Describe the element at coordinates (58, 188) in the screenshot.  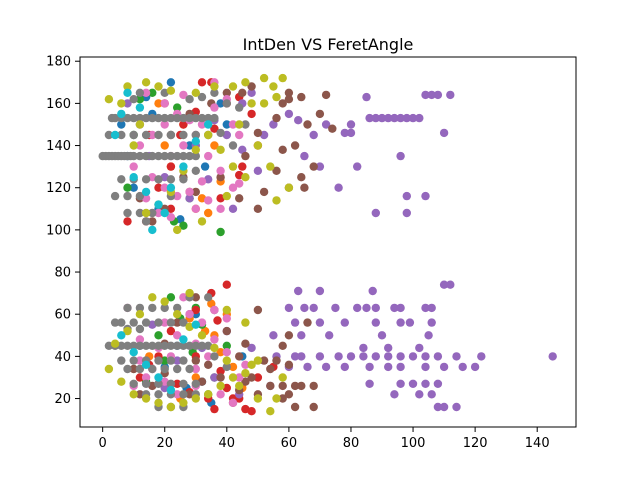
I see `y-tick-label: 120` at that location.